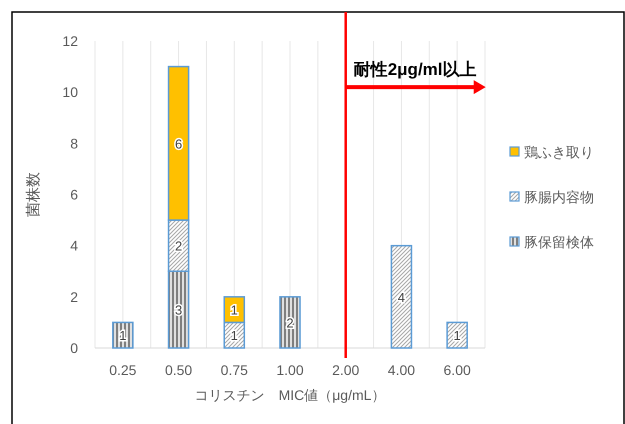  I want to click on x-tick-label: 6.00, so click(457, 370).